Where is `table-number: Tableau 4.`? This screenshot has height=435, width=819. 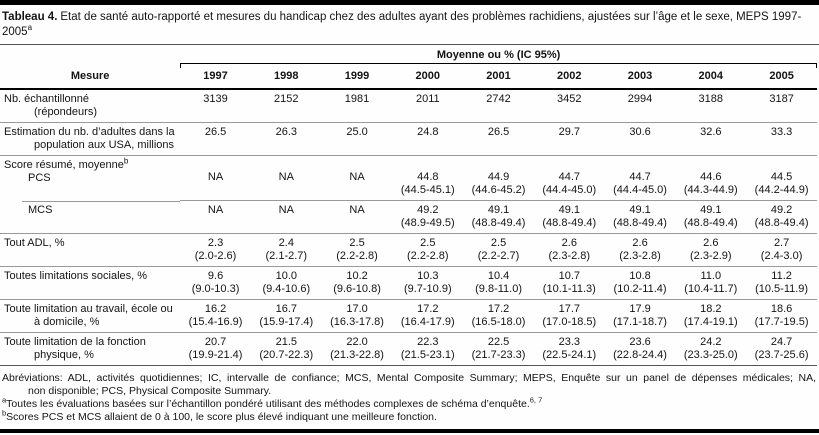 table-number: Tableau 4. is located at coordinates (30, 17).